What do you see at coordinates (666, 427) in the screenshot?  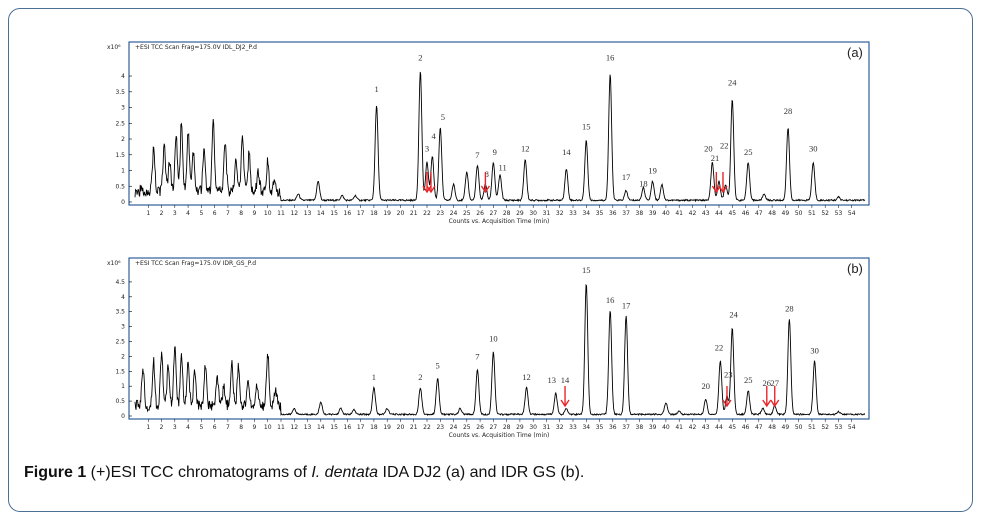 I see `x-tick-label: 40` at bounding box center [666, 427].